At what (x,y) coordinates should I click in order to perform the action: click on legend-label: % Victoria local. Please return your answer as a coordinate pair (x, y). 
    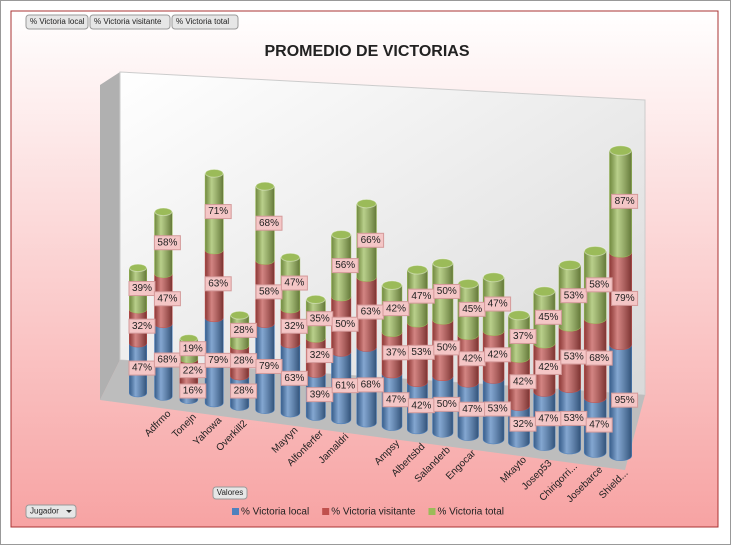
    Looking at the image, I should click on (275, 512).